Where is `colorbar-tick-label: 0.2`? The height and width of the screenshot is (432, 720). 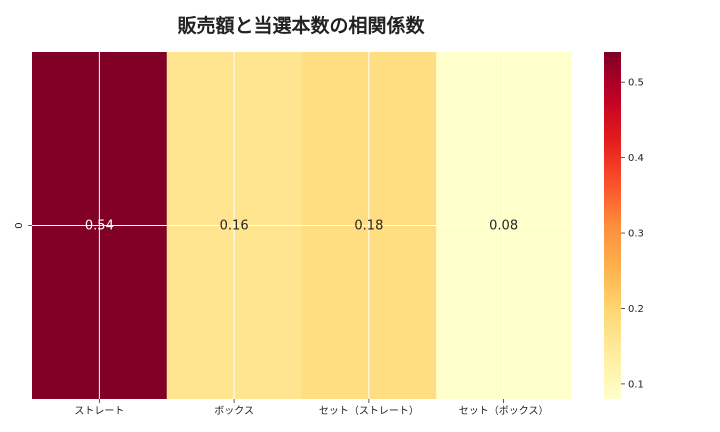
colorbar-tick-label: 0.2 is located at coordinates (636, 309).